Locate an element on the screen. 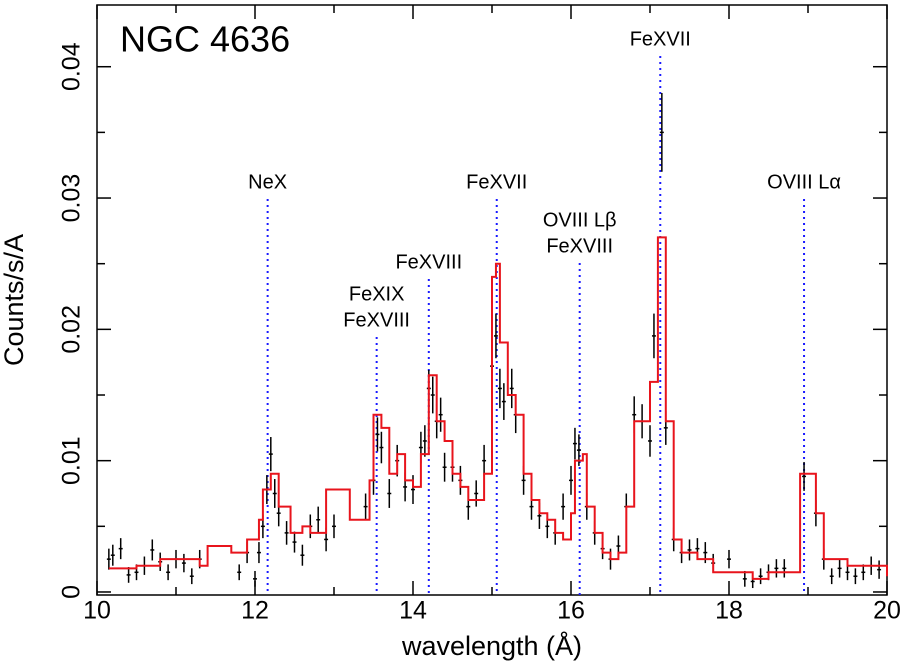 The image size is (921, 664). line-label: FeXIX is located at coordinates (377, 294).